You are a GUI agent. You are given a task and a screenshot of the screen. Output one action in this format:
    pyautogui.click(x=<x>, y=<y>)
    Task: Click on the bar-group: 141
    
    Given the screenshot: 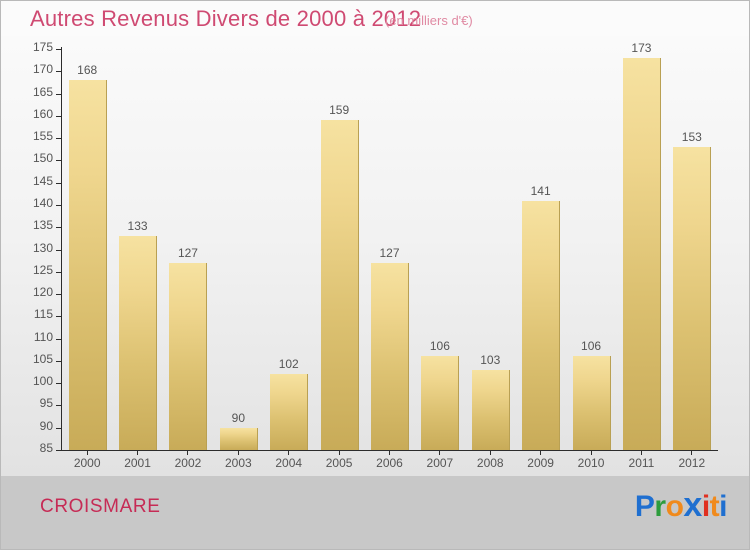 What is the action you would take?
    pyautogui.click(x=541, y=249)
    